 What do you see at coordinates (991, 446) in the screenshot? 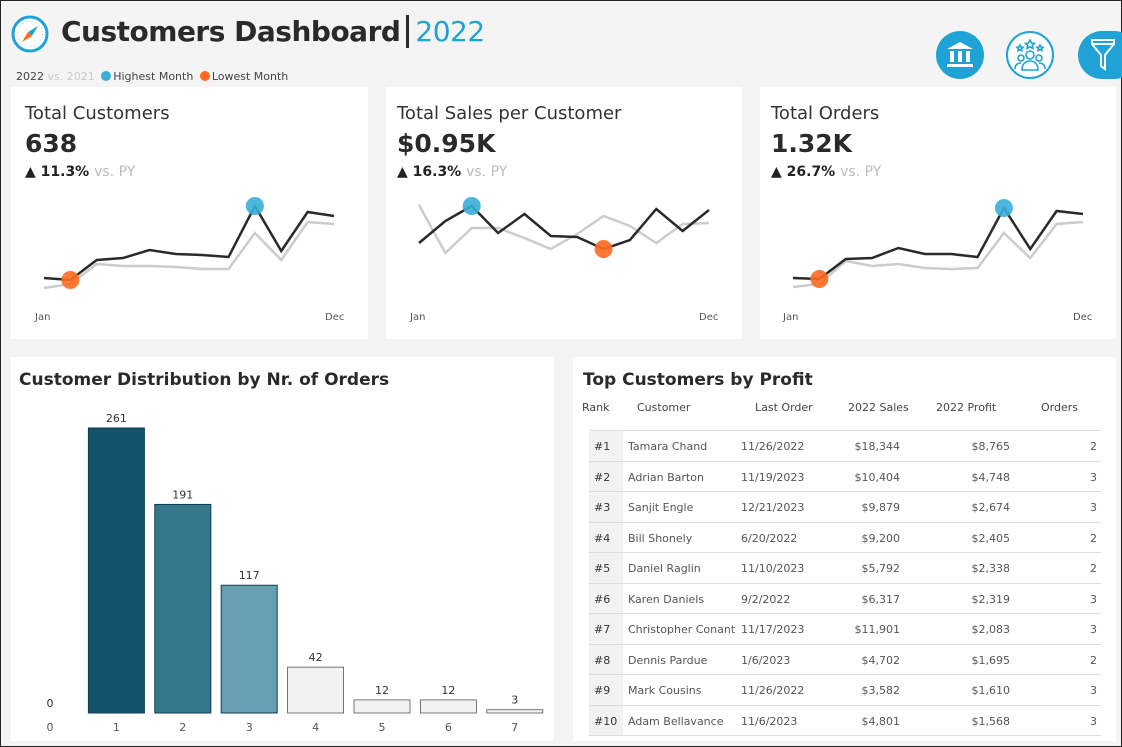
I see `profit-cell: $8,765` at bounding box center [991, 446].